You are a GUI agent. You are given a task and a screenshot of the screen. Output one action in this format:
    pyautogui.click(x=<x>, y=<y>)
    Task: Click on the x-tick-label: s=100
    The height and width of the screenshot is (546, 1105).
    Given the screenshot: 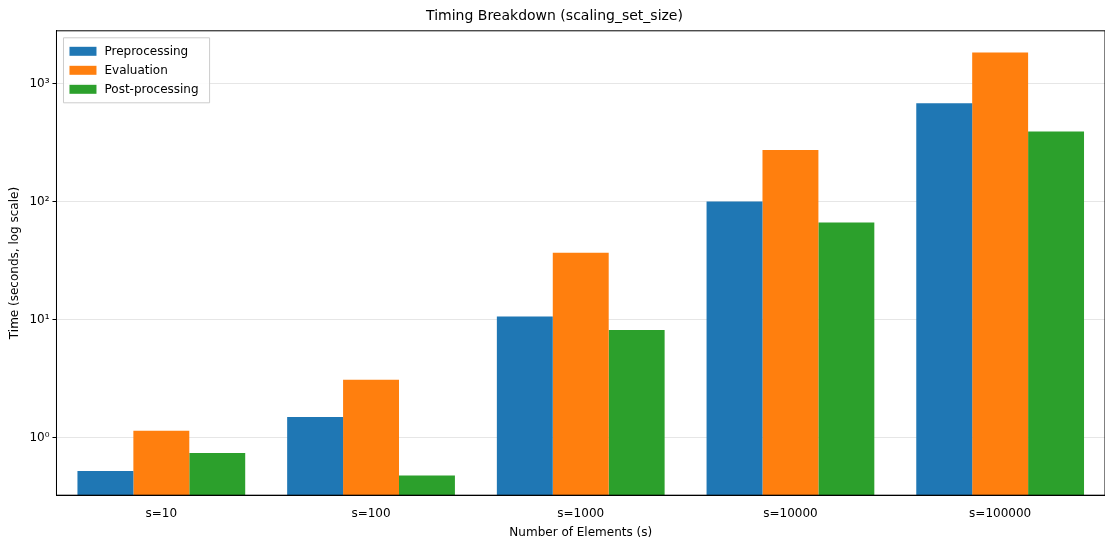 What is the action you would take?
    pyautogui.click(x=371, y=512)
    